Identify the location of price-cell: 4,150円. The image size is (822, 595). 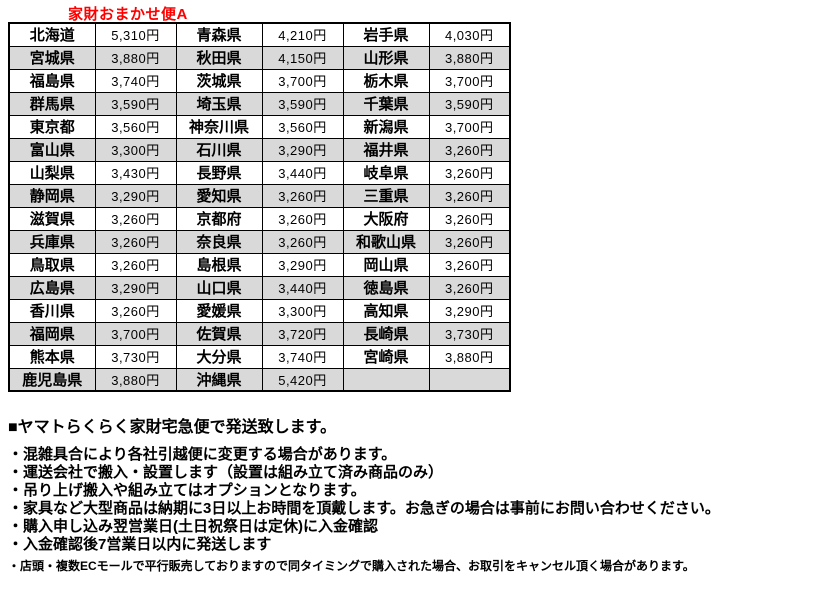
(302, 57).